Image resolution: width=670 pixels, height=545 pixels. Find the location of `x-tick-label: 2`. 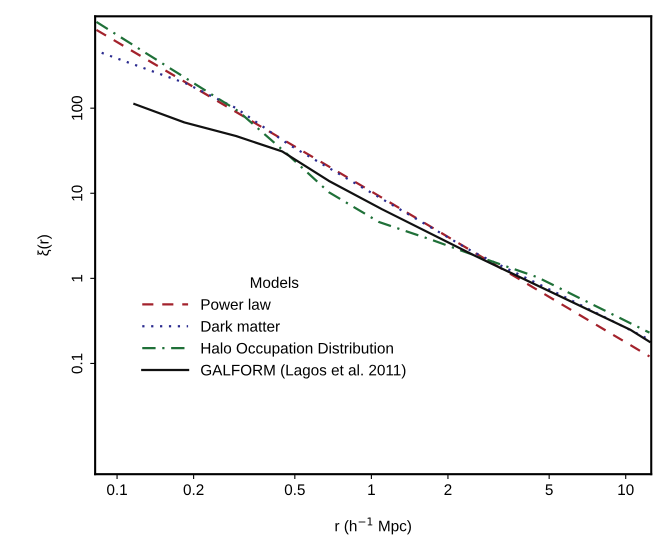

x-tick-label: 2 is located at coordinates (448, 489).